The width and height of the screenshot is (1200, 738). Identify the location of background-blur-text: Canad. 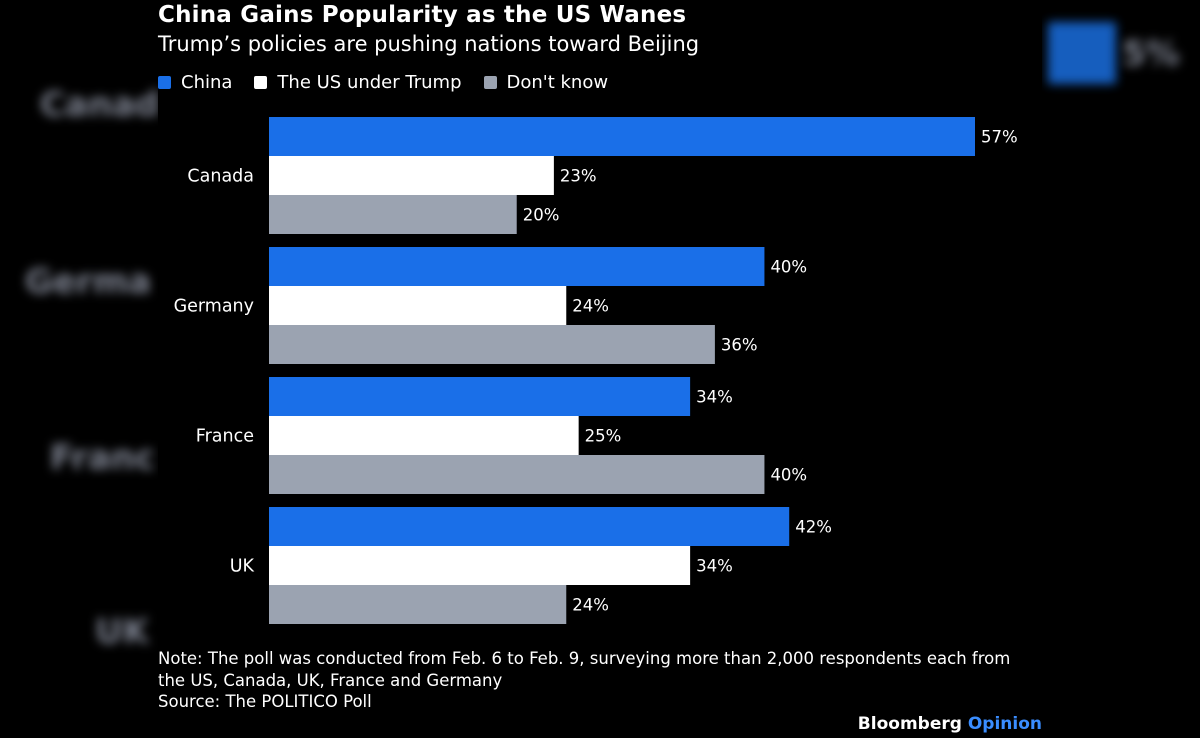
(100, 105).